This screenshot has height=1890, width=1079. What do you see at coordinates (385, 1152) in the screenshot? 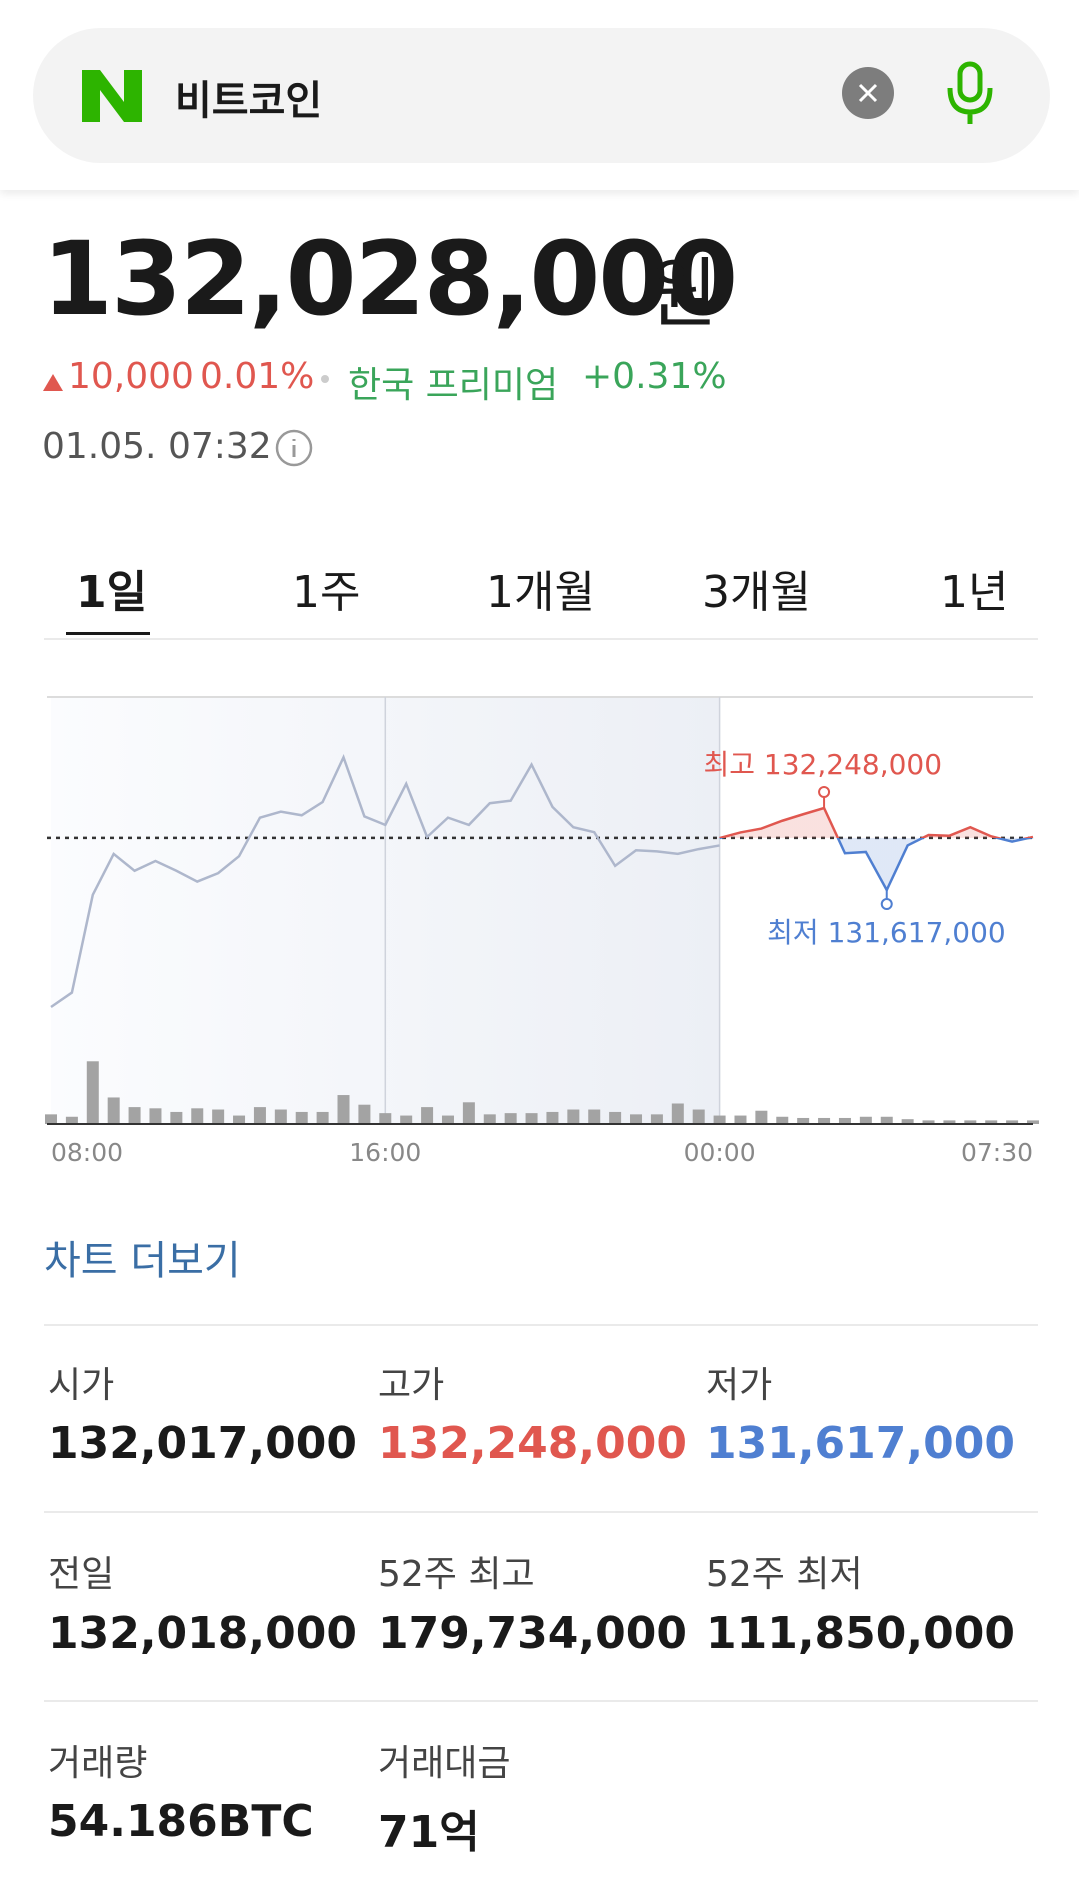
I see `x-tick-label: 16:00` at bounding box center [385, 1152].